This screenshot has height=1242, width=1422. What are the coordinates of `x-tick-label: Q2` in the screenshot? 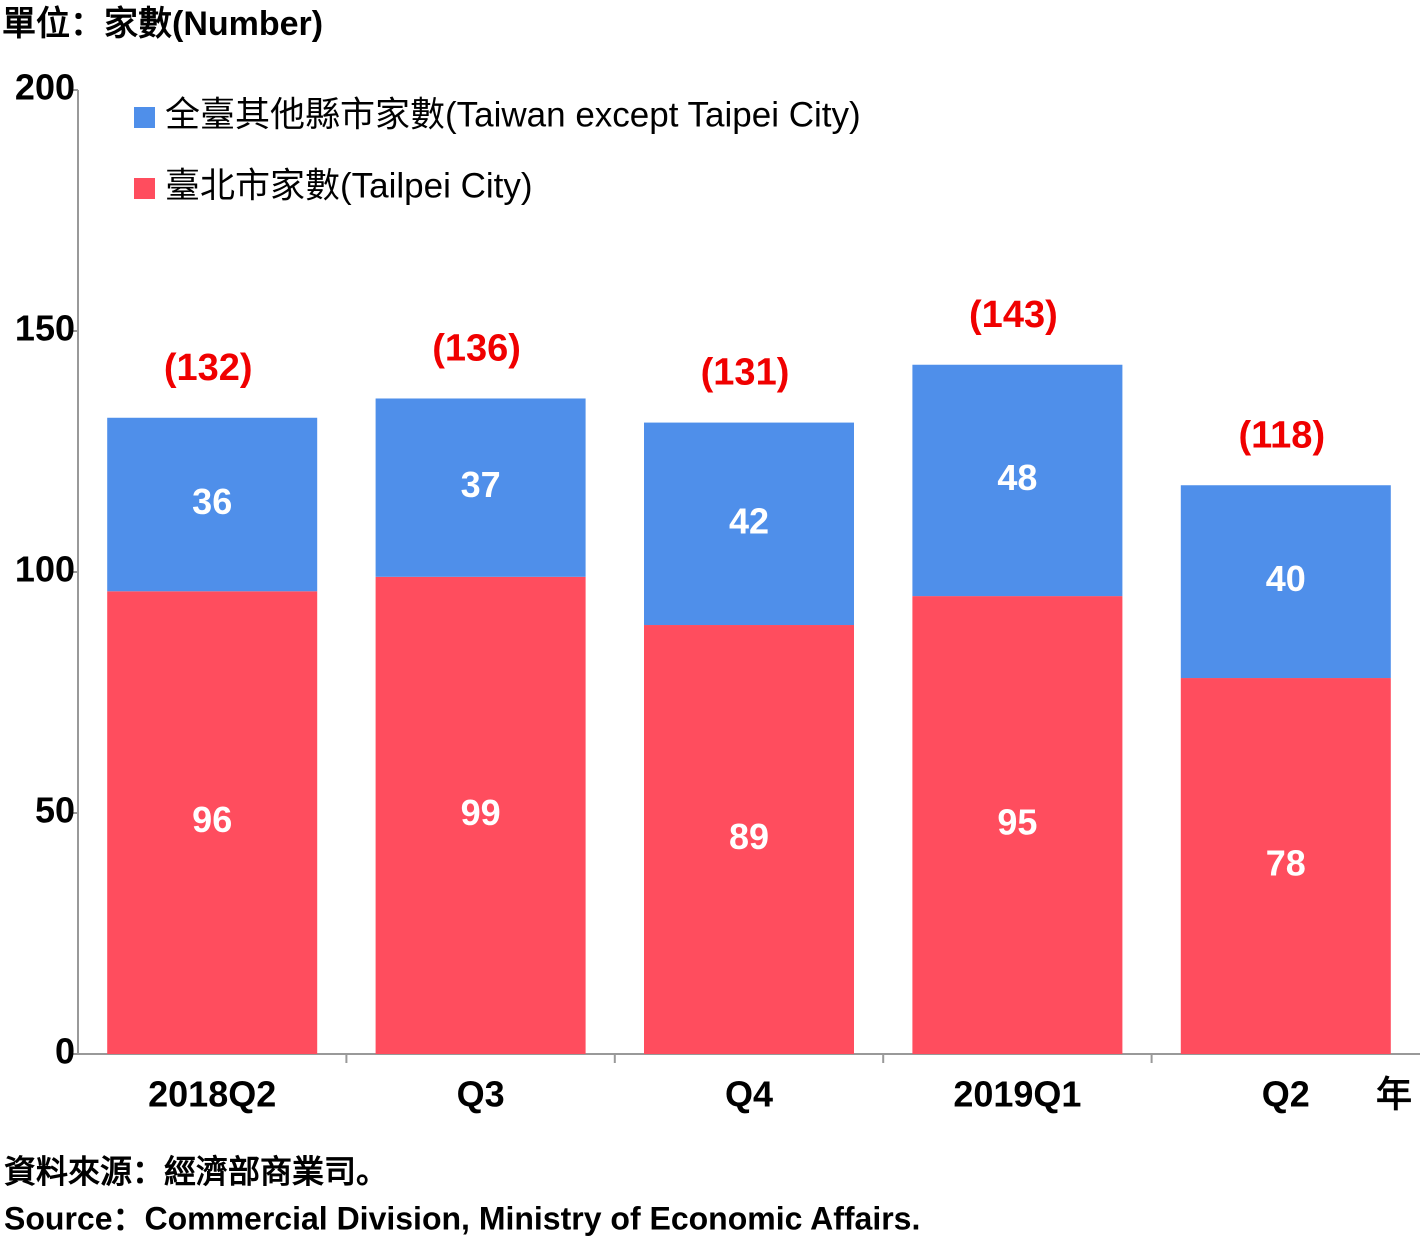 It's located at (1286, 1094).